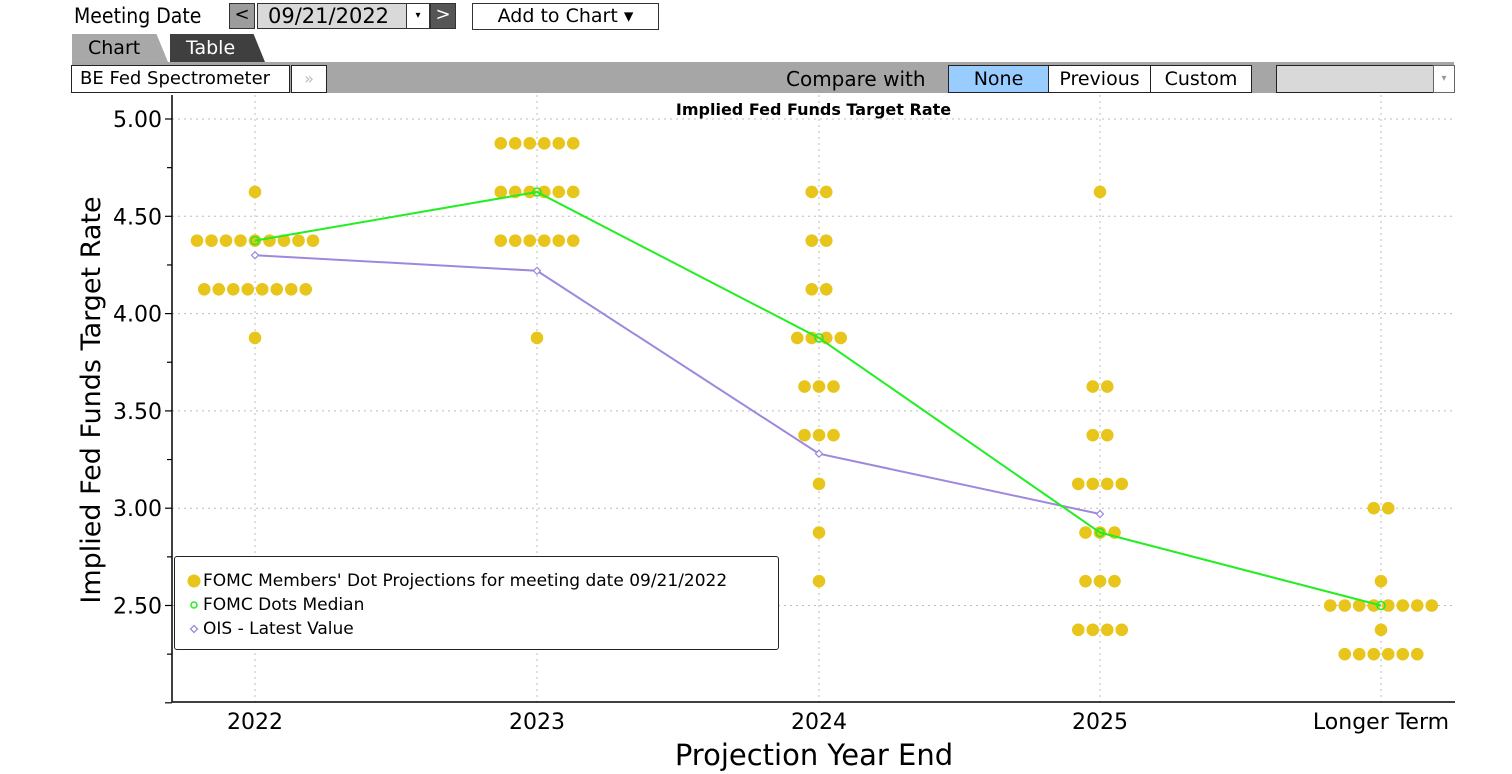 The image size is (1512, 774). Describe the element at coordinates (418, 16) in the screenshot. I see `date-dropdown-icon: ▾` at that location.